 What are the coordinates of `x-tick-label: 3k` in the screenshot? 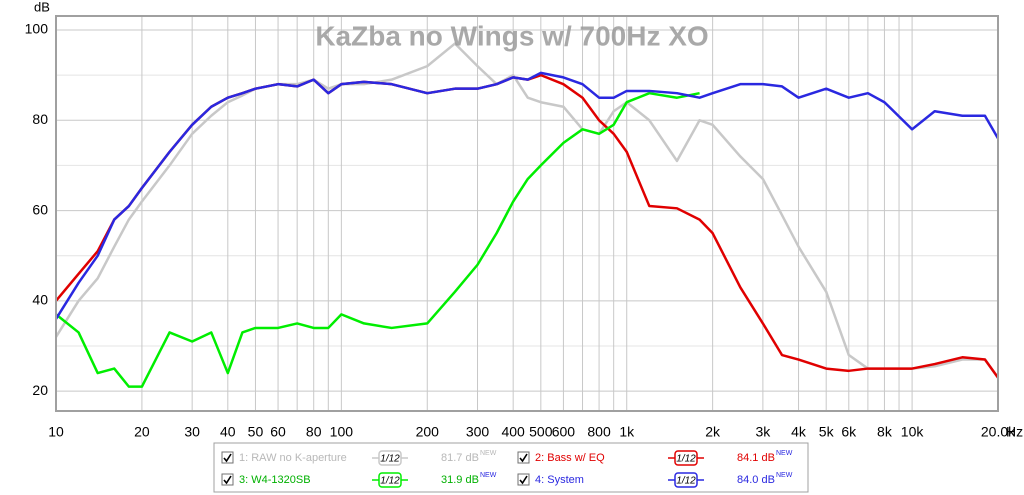 It's located at (763, 432).